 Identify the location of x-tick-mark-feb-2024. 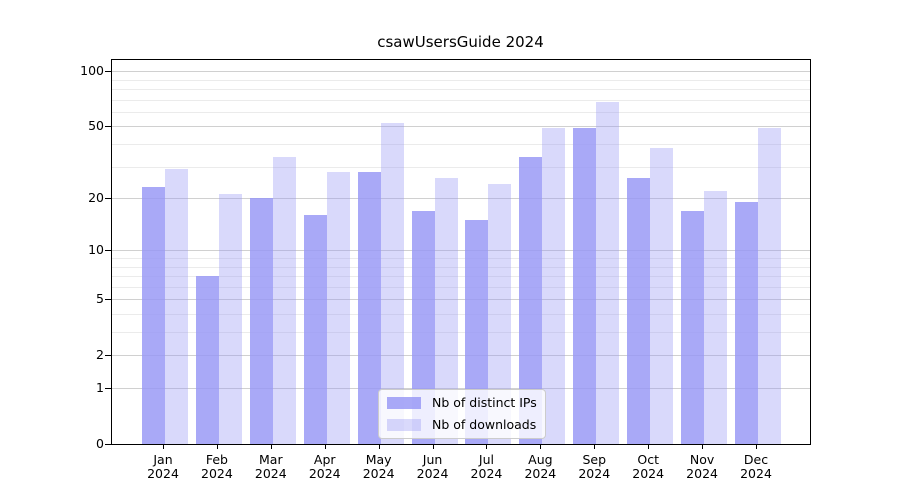
(217, 447).